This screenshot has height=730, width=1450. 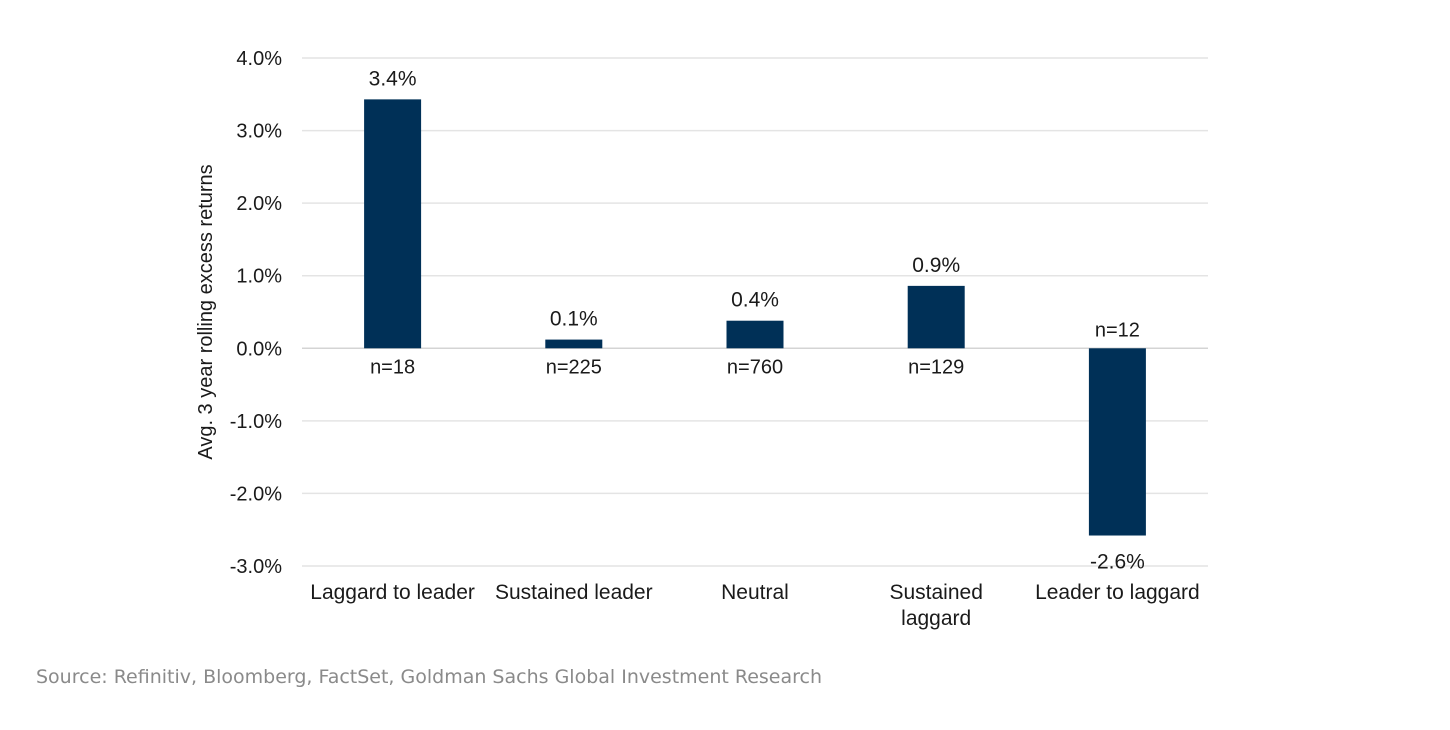 I want to click on bar-leader-to-laggard, so click(x=1117, y=442).